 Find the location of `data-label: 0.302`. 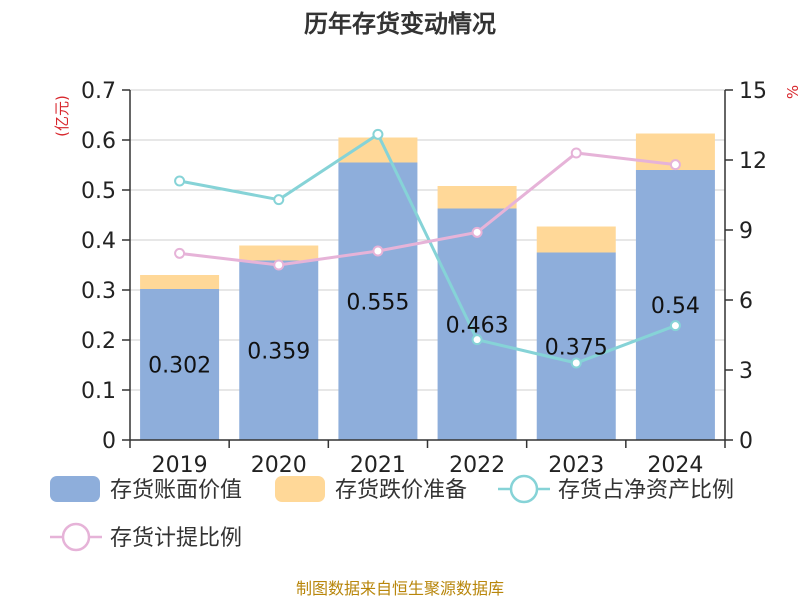

data-label: 0.302 is located at coordinates (179, 366).